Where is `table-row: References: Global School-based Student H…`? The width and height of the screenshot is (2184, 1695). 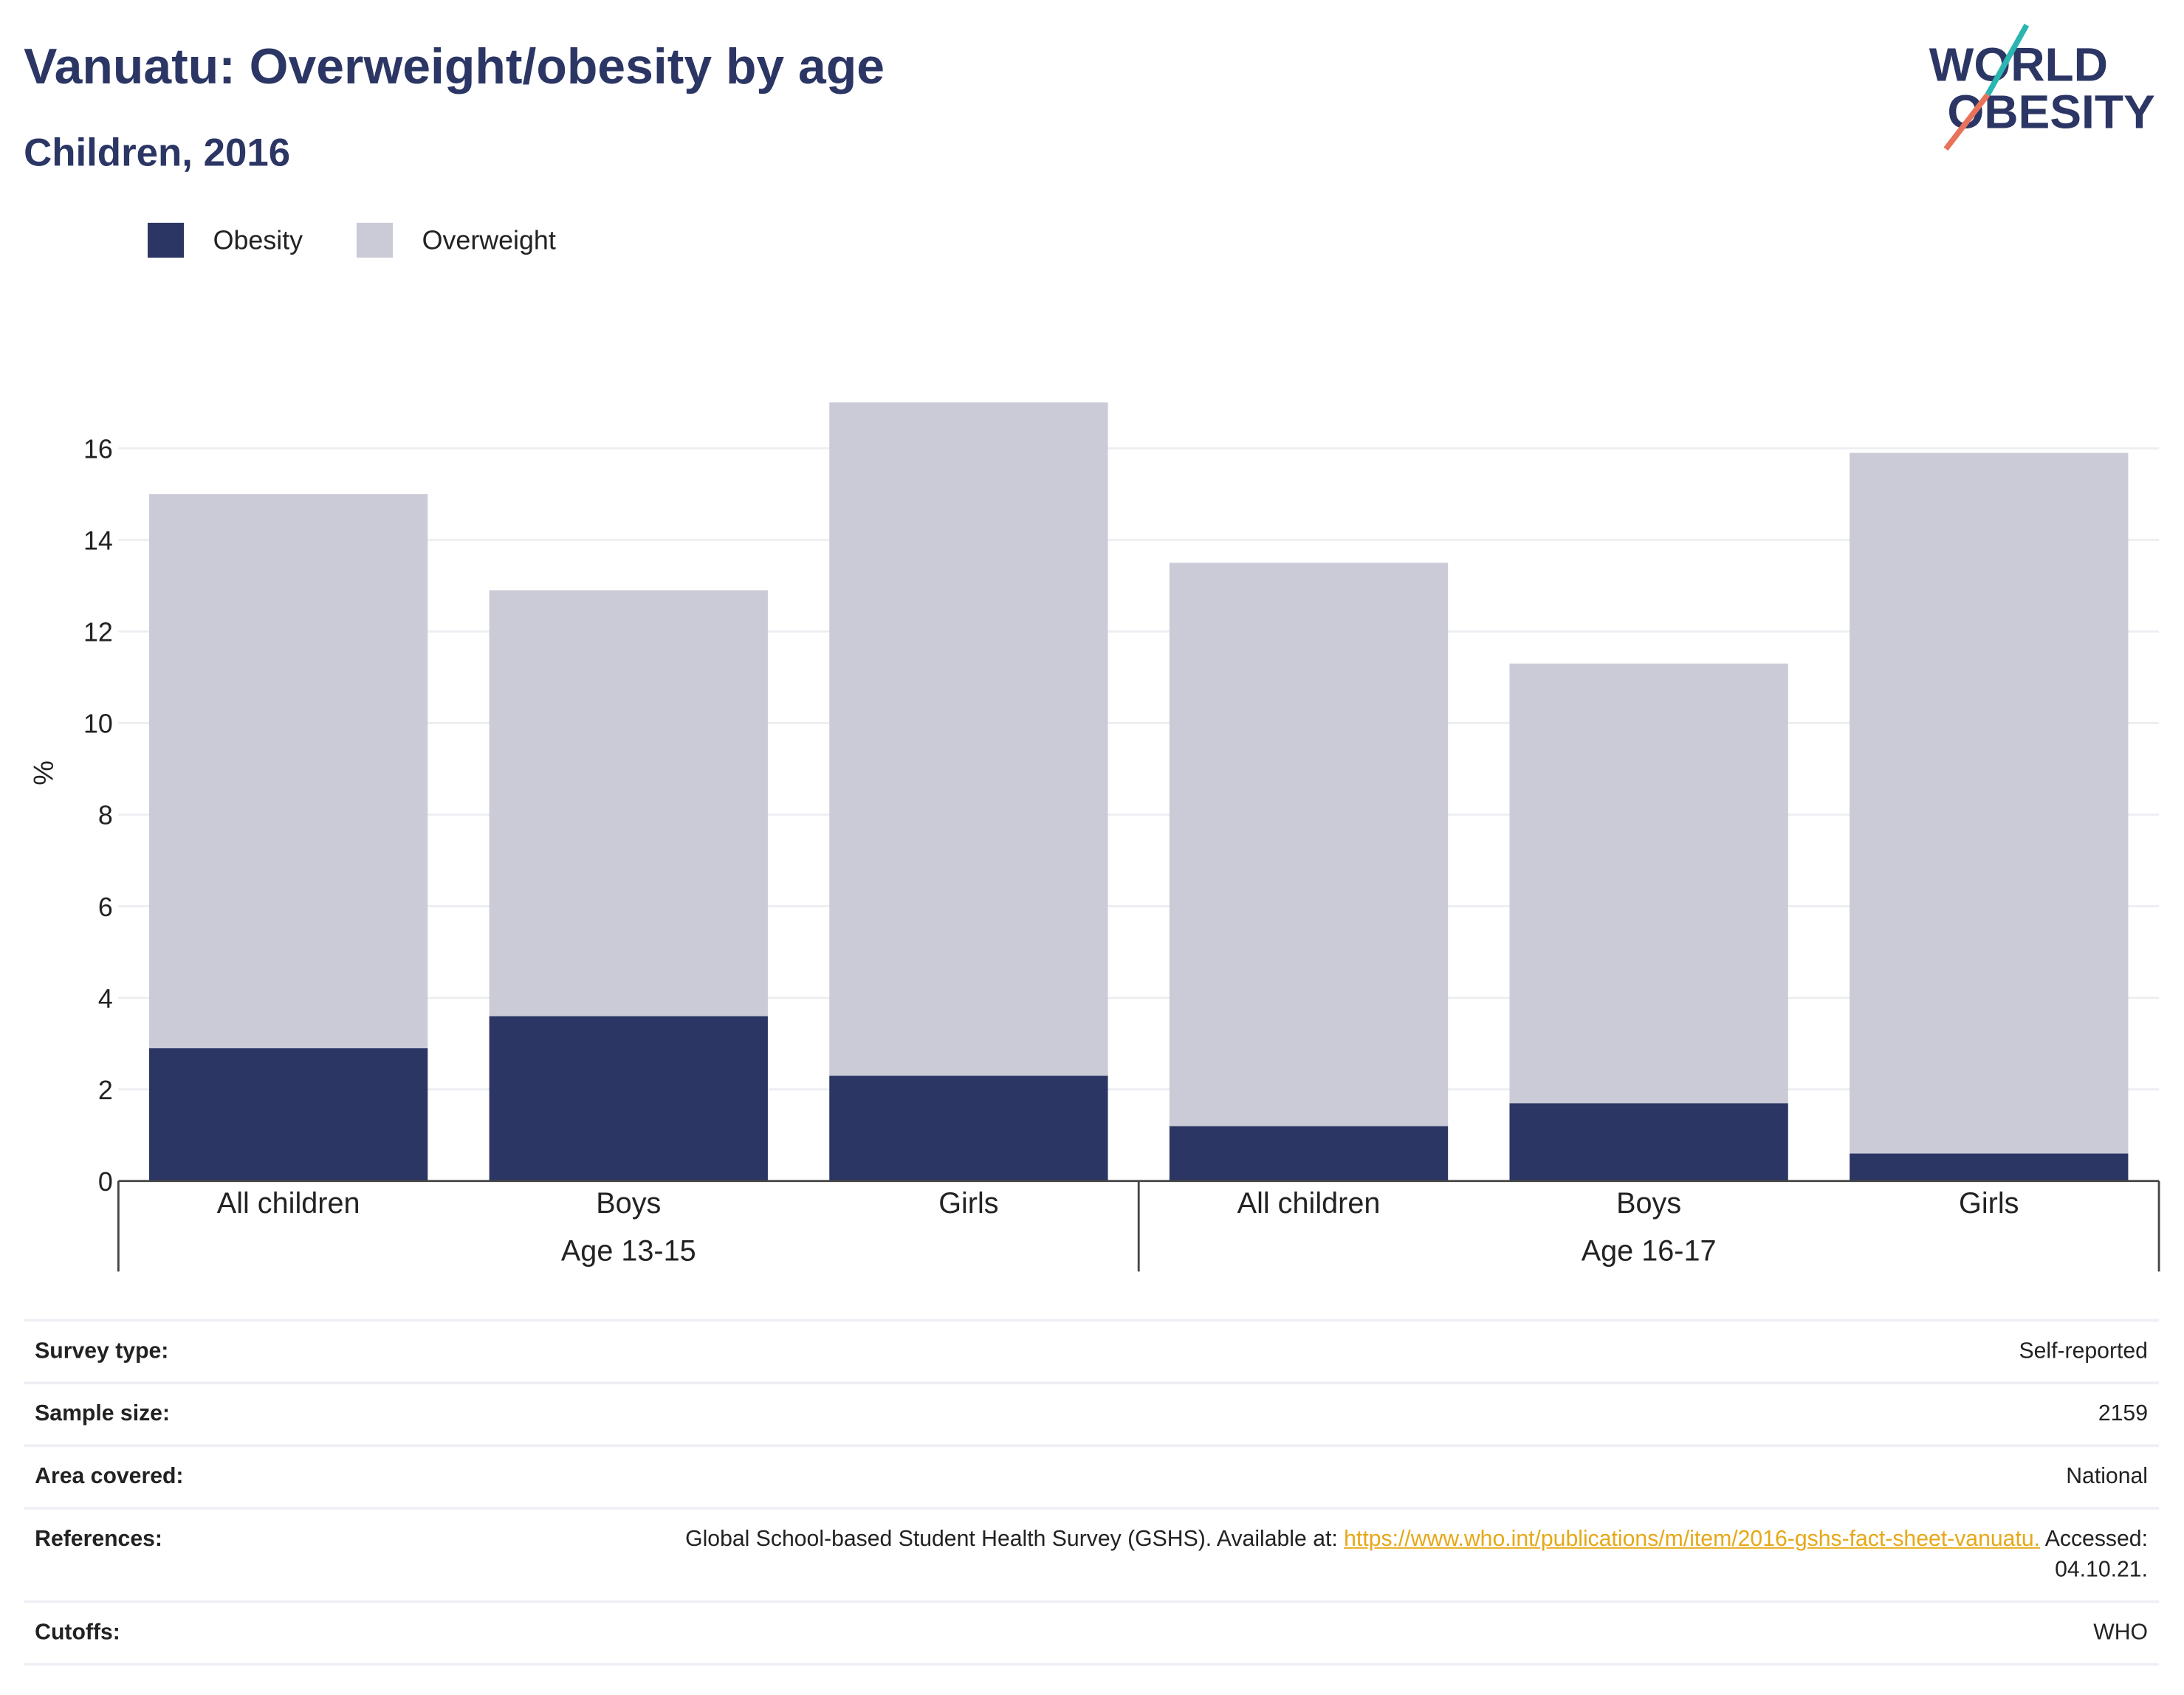
table-row: References: Global School-based Student H… is located at coordinates (1092, 1553).